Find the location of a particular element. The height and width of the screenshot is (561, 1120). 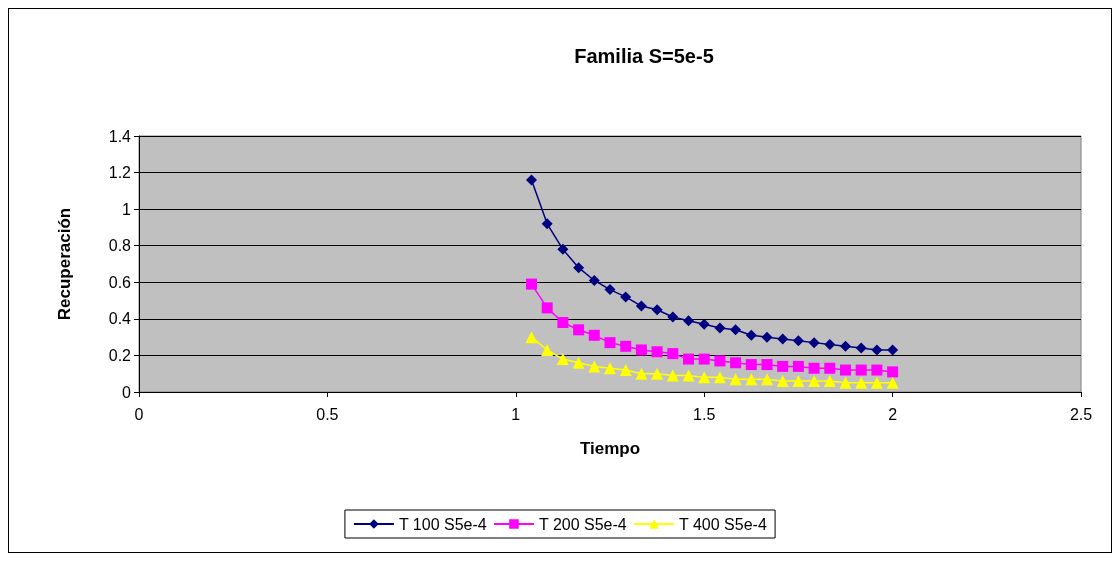

x-tick-label: 1.5 is located at coordinates (704, 414).